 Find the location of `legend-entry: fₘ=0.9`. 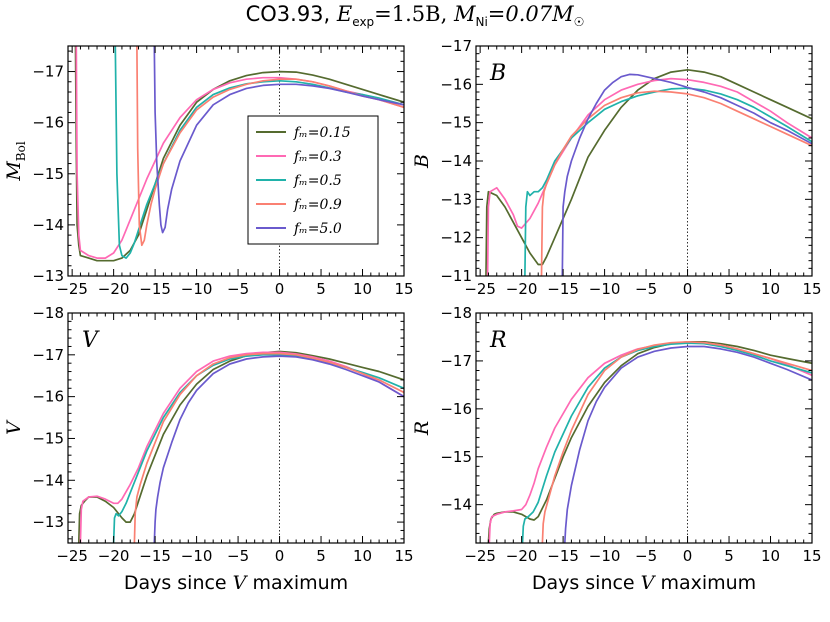

legend-entry: fₘ=0.9 is located at coordinates (317, 205).